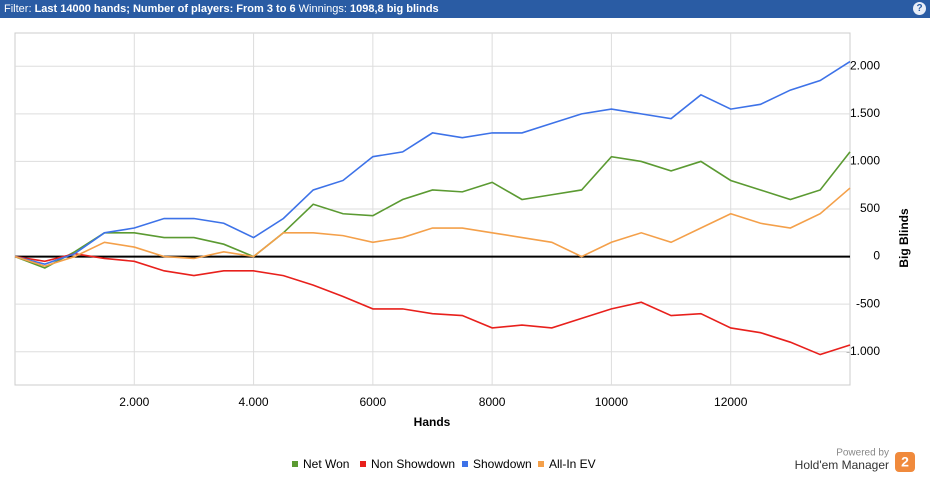 The height and width of the screenshot is (484, 930). Describe the element at coordinates (865, 161) in the screenshot. I see `y-tick-label: 1.000` at that location.